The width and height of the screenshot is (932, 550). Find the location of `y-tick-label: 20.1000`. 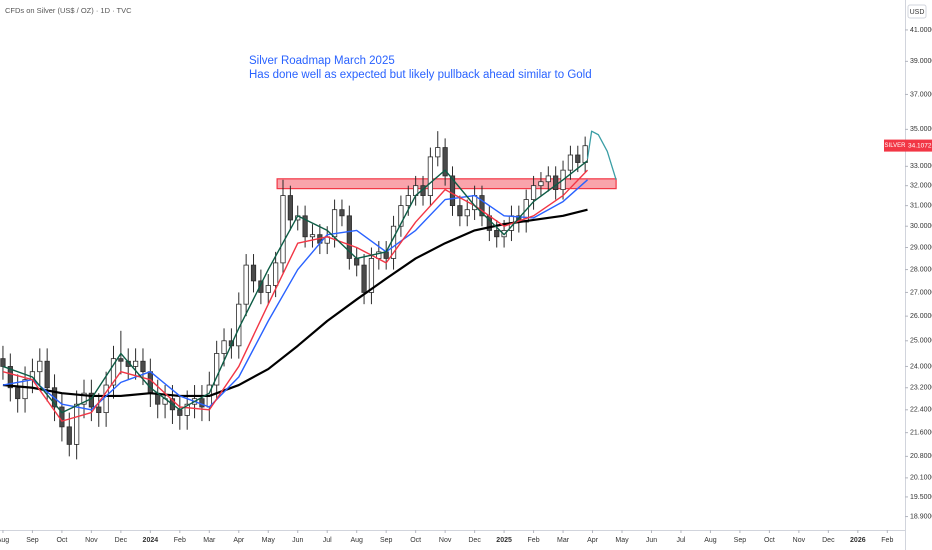

y-tick-label: 20.1000 is located at coordinates (921, 478).